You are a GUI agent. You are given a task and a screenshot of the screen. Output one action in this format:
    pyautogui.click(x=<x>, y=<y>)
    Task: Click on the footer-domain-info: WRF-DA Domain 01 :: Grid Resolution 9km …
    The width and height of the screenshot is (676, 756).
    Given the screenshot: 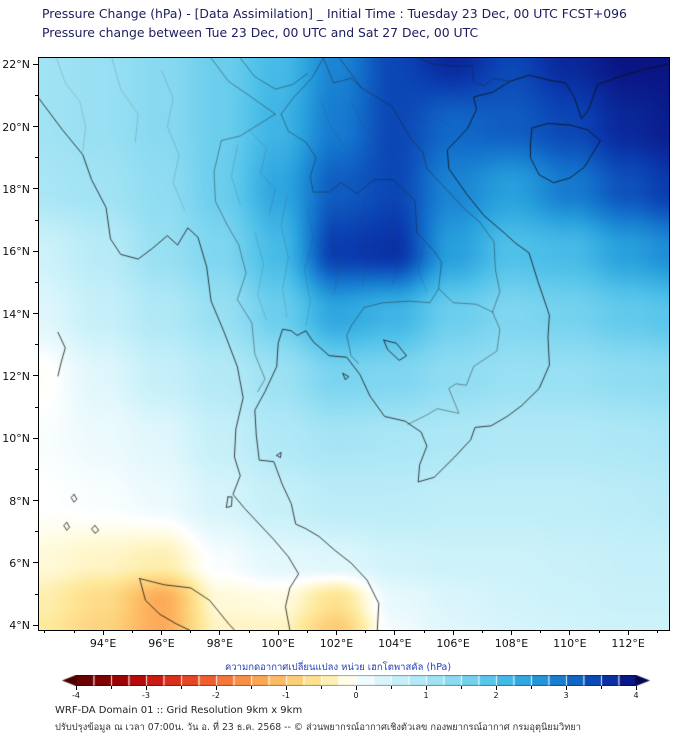 What is the action you would take?
    pyautogui.click(x=179, y=710)
    